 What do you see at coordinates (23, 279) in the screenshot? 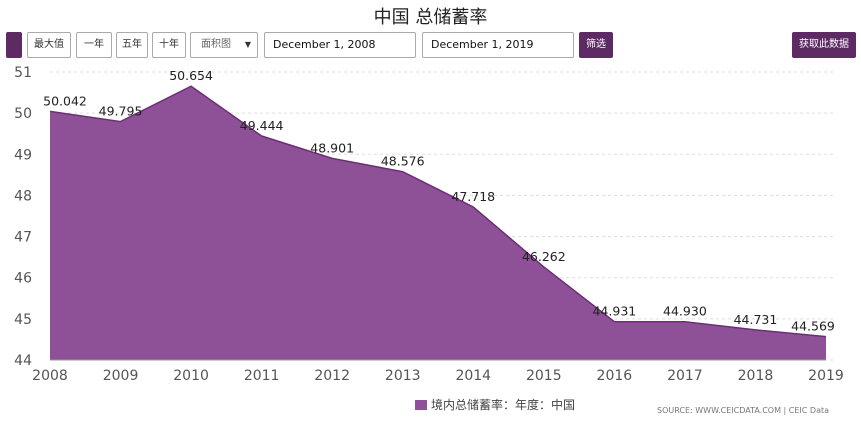
I see `y-tick-label: 46` at bounding box center [23, 279].